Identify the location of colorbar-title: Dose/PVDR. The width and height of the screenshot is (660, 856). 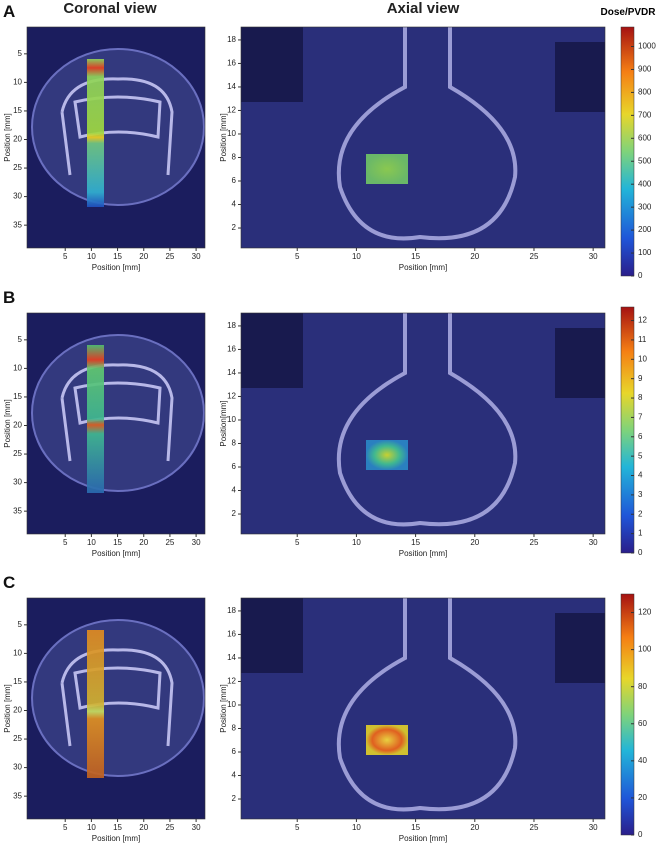
(628, 12).